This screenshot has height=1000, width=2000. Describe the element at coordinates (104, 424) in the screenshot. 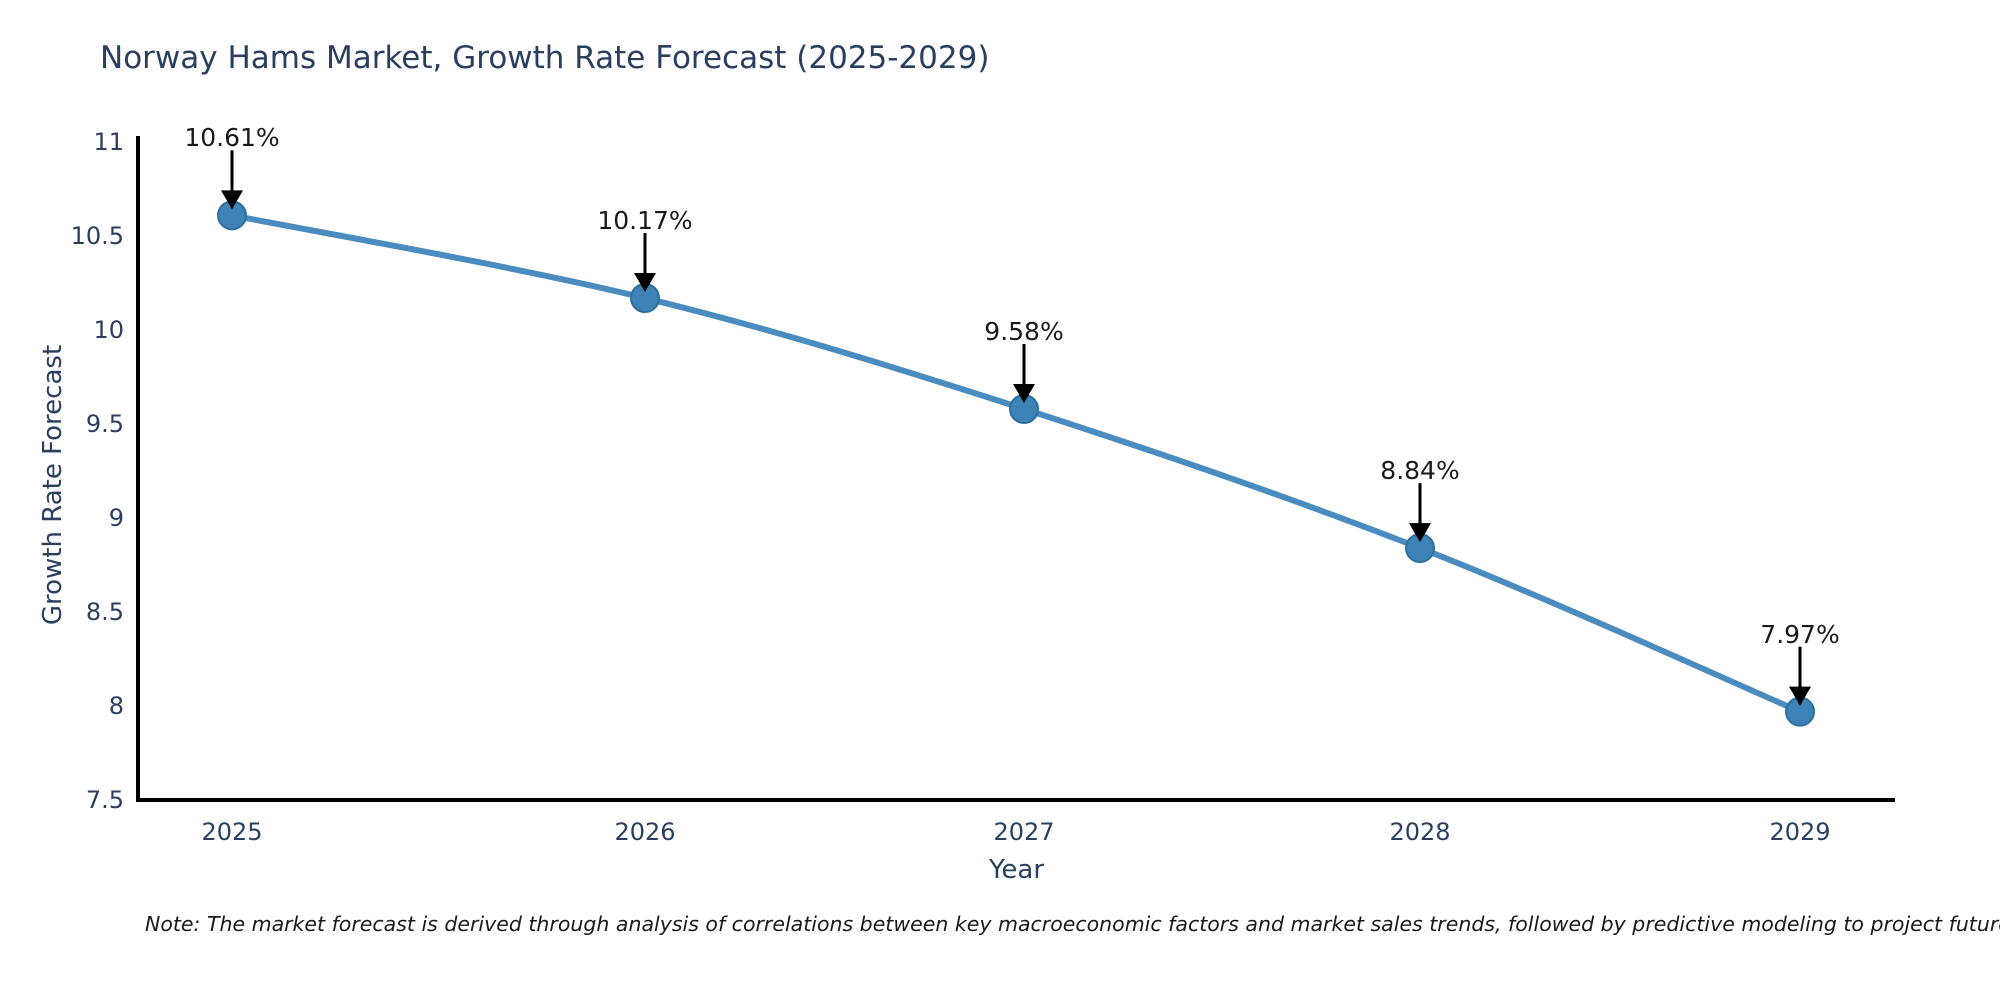

I see `y-axis-tick-label: 9.5` at that location.